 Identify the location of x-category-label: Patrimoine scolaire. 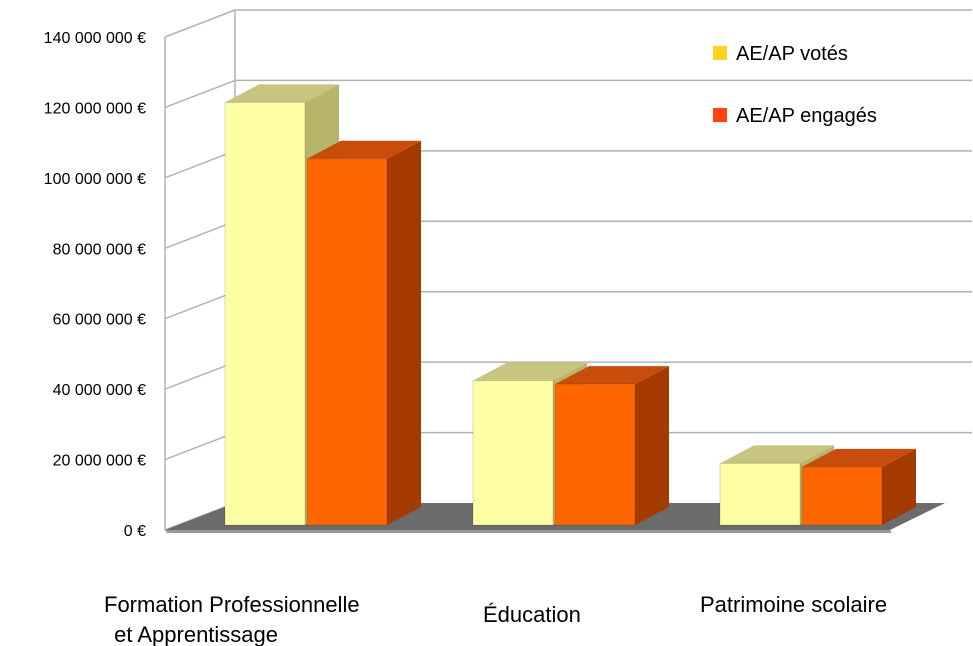
(793, 604).